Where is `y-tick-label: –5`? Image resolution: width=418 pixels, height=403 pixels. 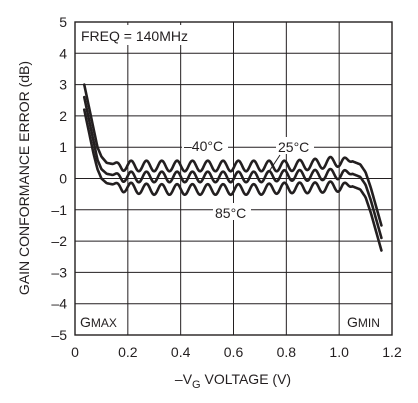
y-tick-label: –5 is located at coordinates (59, 335).